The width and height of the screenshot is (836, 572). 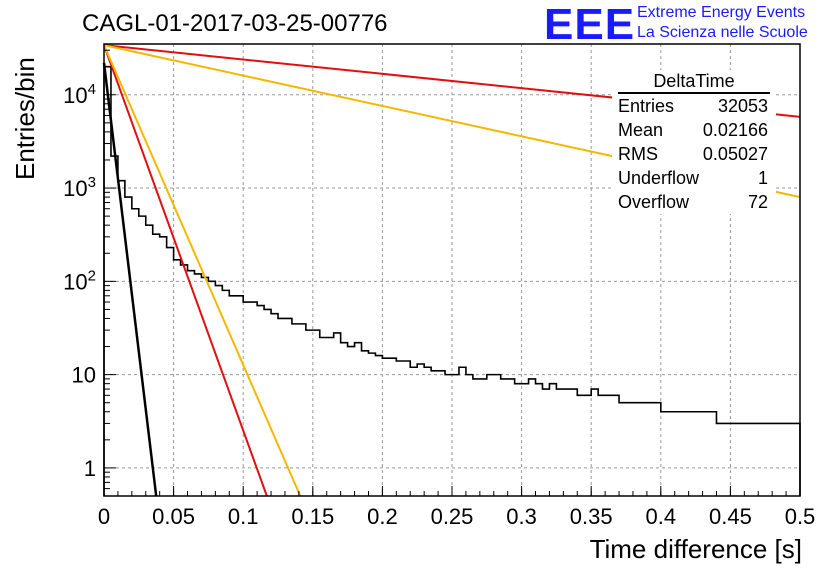 I want to click on eee-logo: EEE, so click(x=590, y=24).